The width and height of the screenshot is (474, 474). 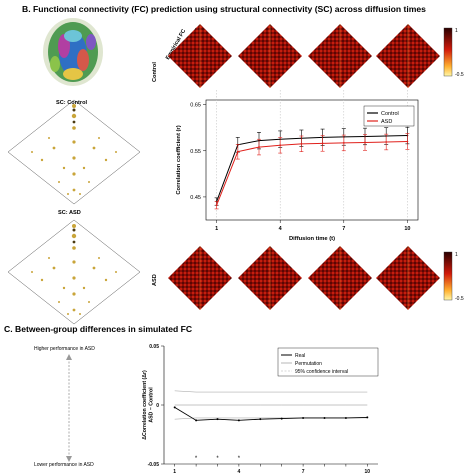 I want to click on y-tick-label: 0.55, so click(x=195, y=152).